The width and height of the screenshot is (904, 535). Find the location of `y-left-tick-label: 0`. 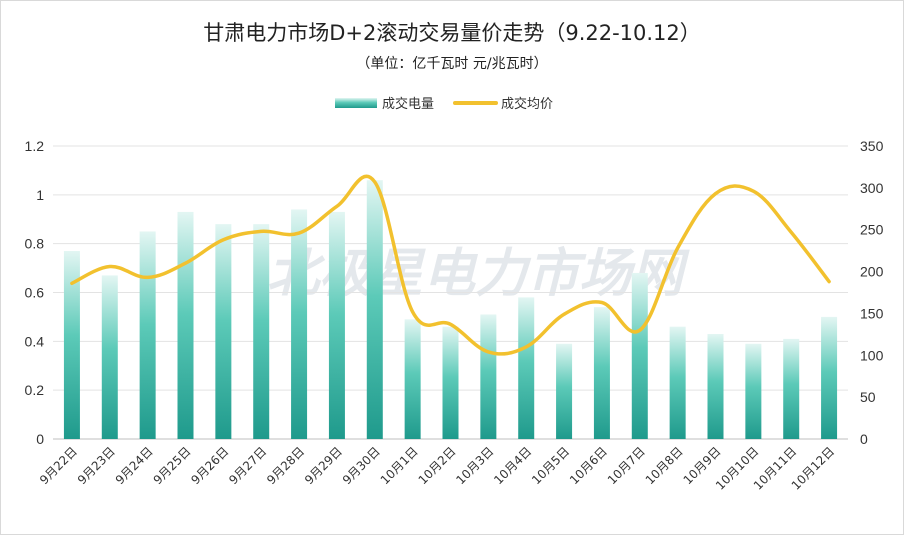

y-left-tick-label: 0 is located at coordinates (40, 439).